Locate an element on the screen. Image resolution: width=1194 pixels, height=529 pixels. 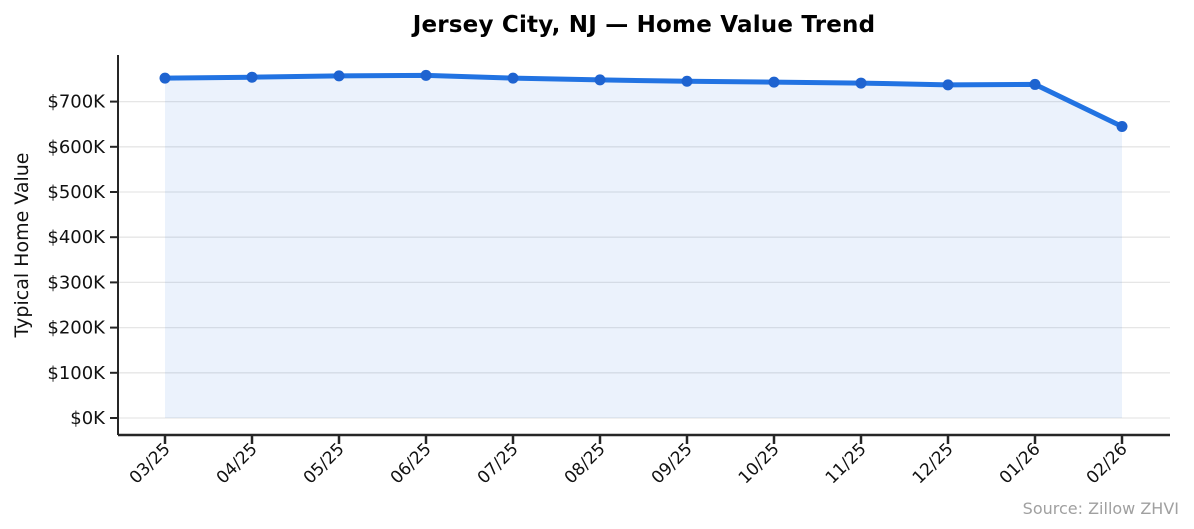
source-note: Source: Zillow ZHVI is located at coordinates (1100, 508).